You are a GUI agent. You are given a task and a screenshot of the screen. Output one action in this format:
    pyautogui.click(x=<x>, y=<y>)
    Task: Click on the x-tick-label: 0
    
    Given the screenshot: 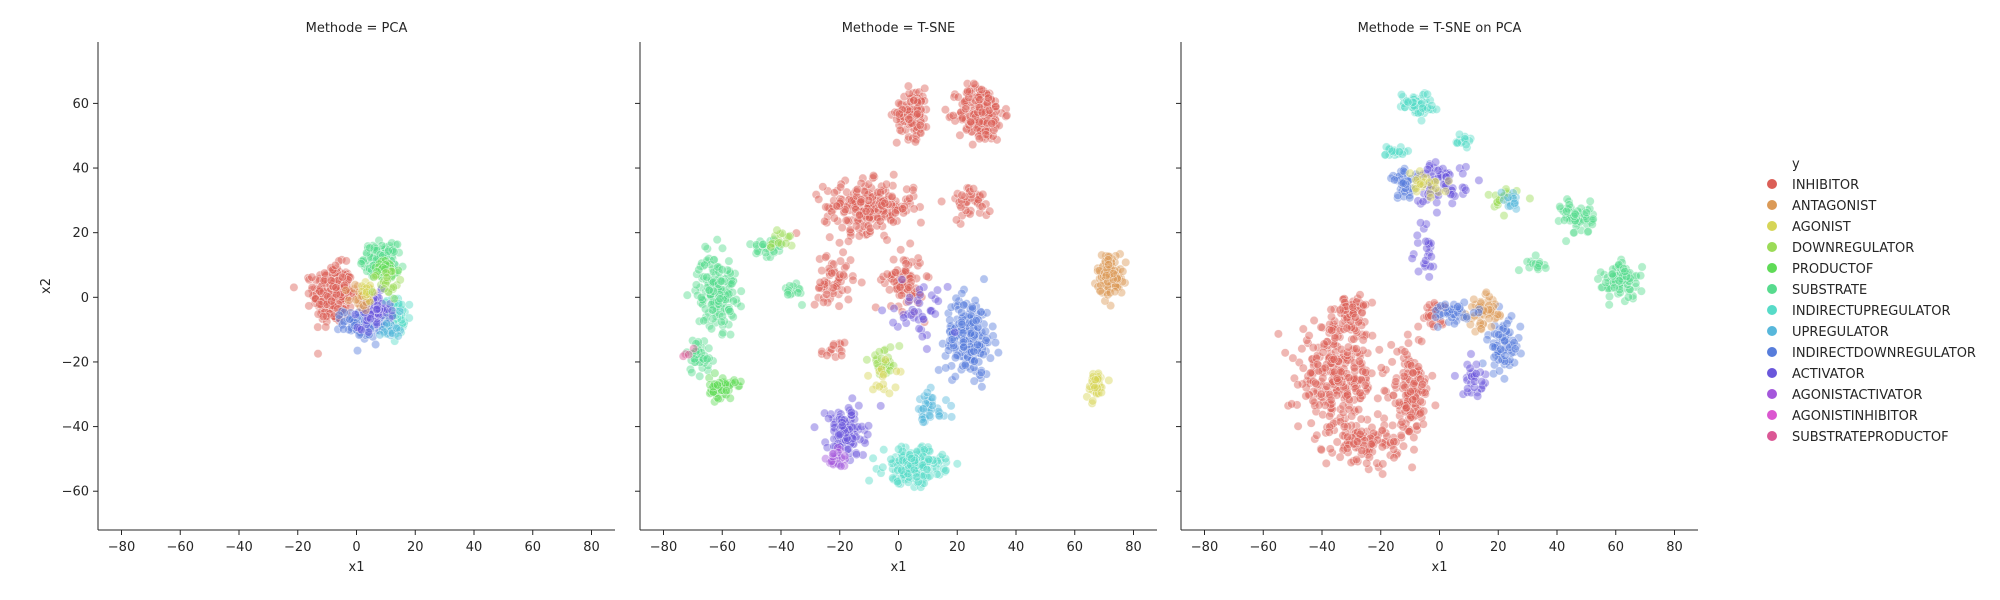 What is the action you would take?
    pyautogui.click(x=898, y=547)
    